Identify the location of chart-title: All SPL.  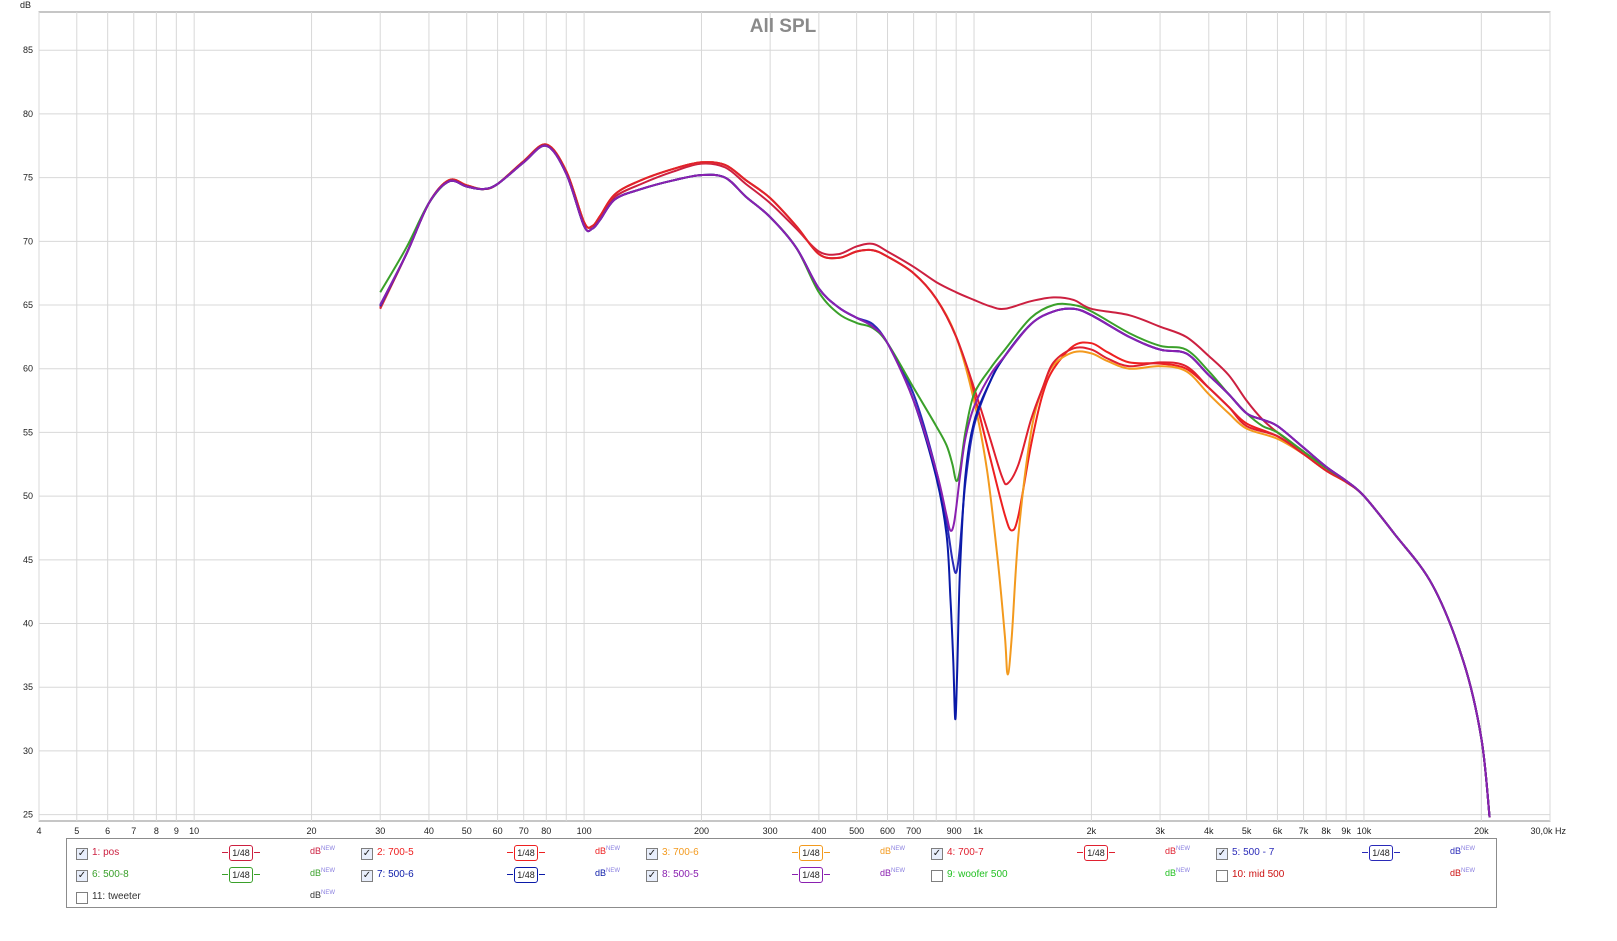
(783, 26).